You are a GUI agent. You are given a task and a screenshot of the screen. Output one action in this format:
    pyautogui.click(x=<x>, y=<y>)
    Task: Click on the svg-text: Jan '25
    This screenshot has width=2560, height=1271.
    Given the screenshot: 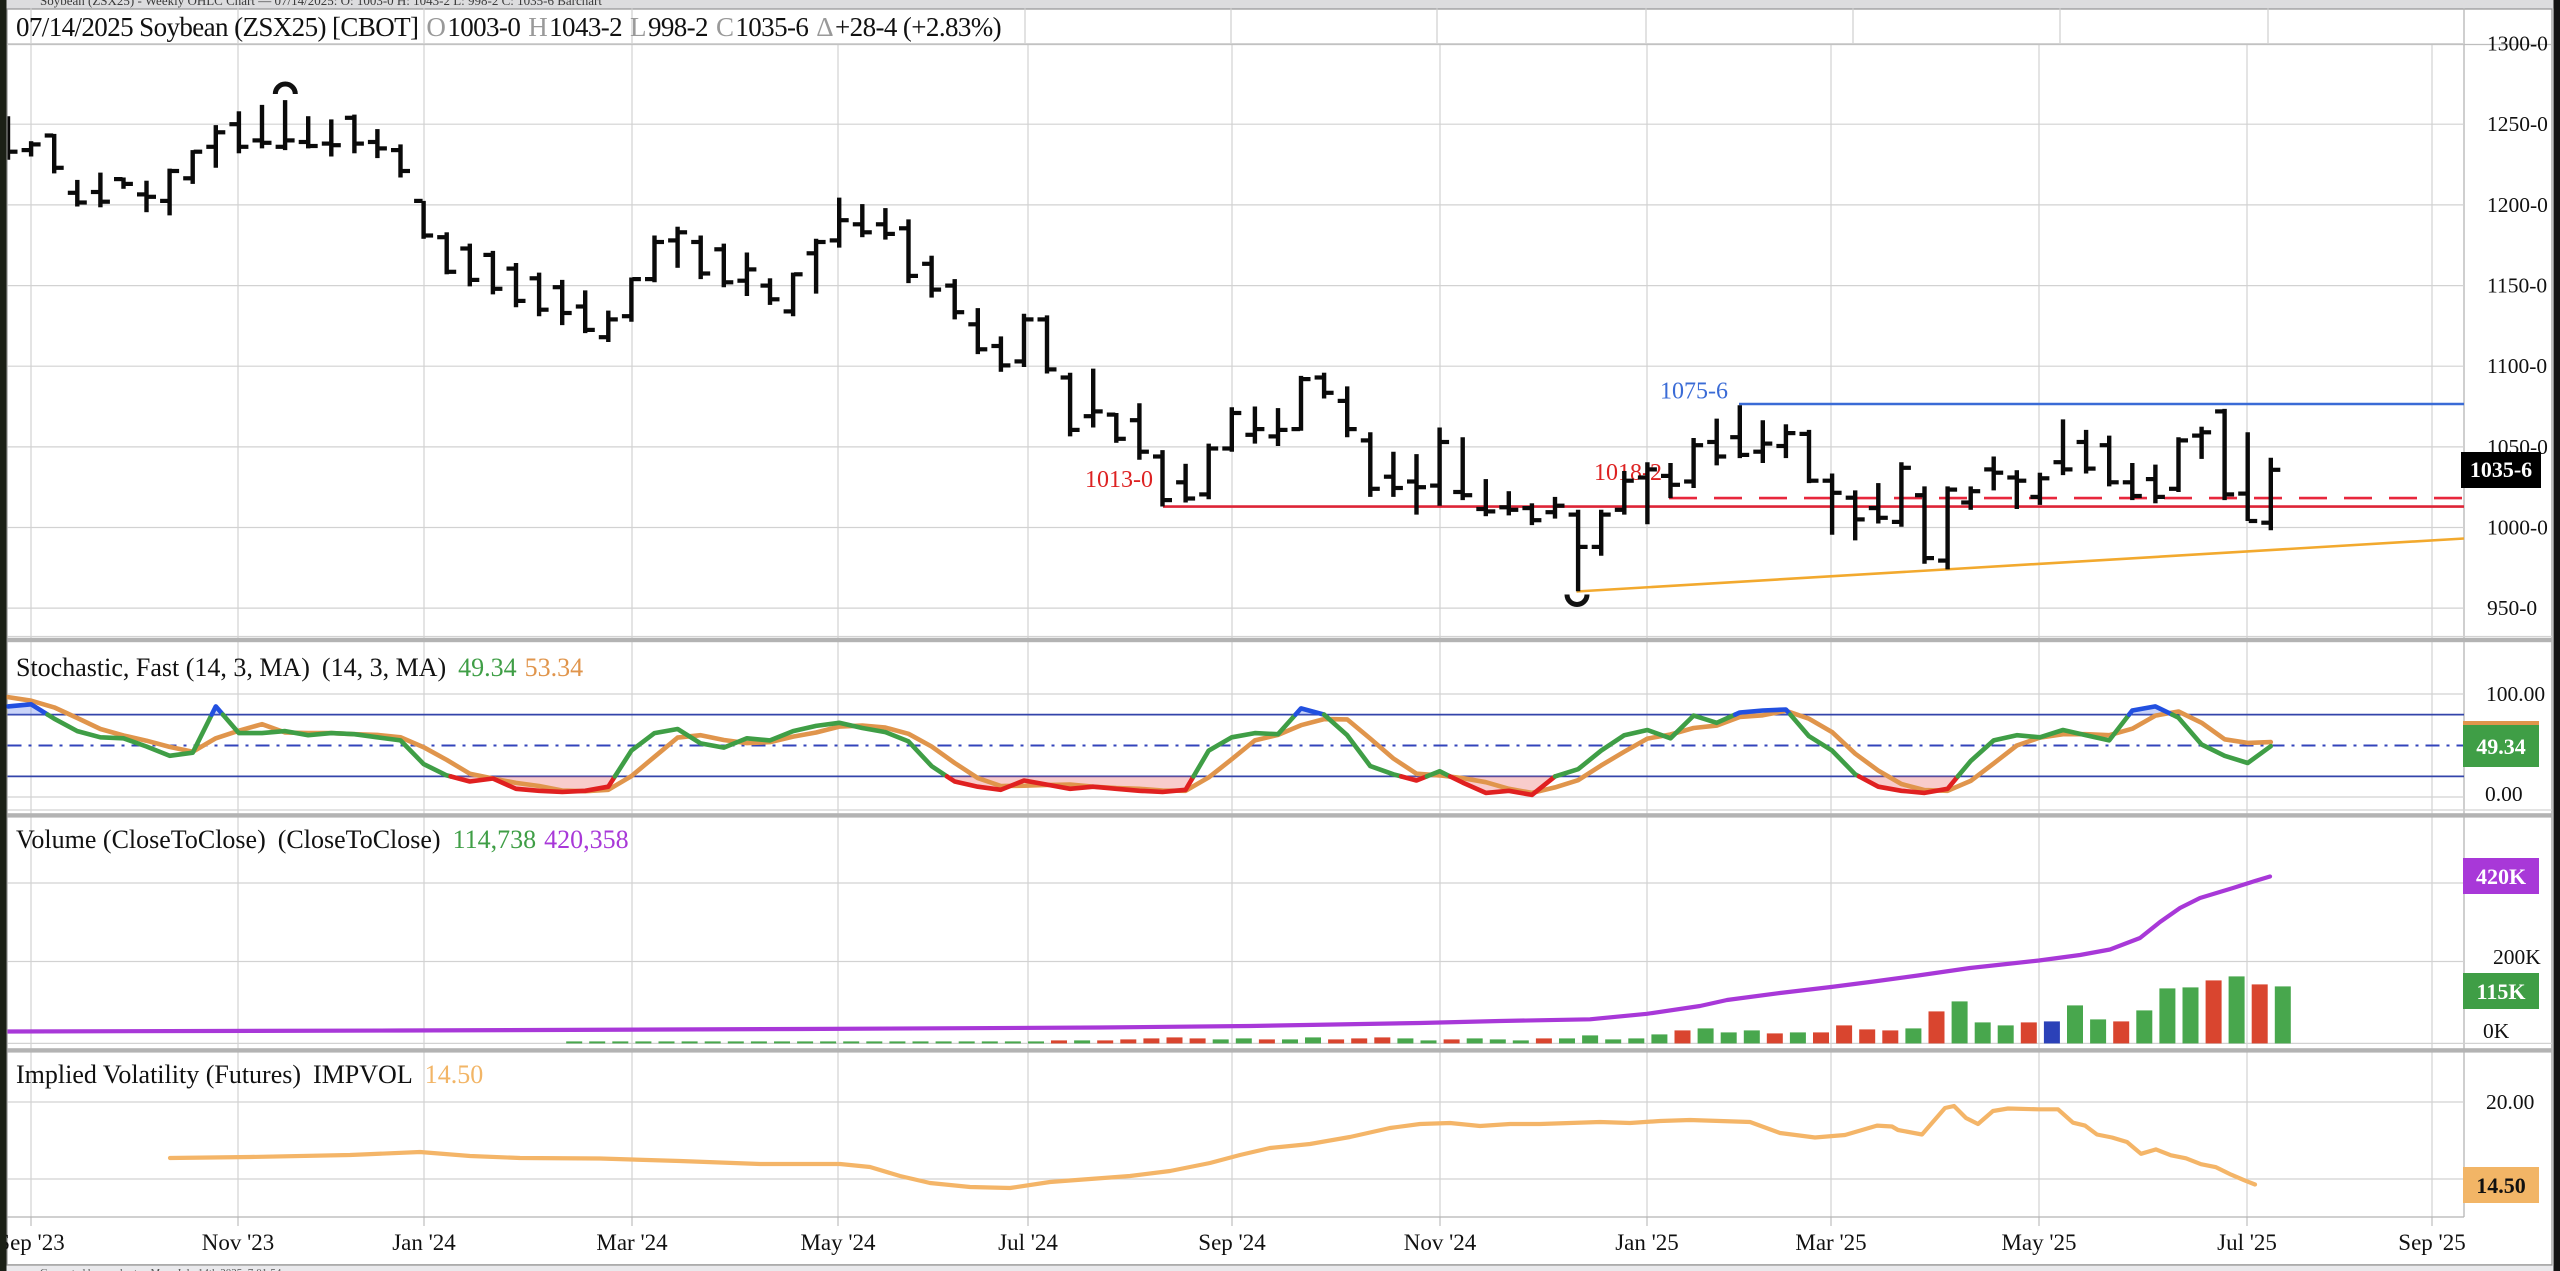 What is the action you would take?
    pyautogui.click(x=1647, y=1242)
    